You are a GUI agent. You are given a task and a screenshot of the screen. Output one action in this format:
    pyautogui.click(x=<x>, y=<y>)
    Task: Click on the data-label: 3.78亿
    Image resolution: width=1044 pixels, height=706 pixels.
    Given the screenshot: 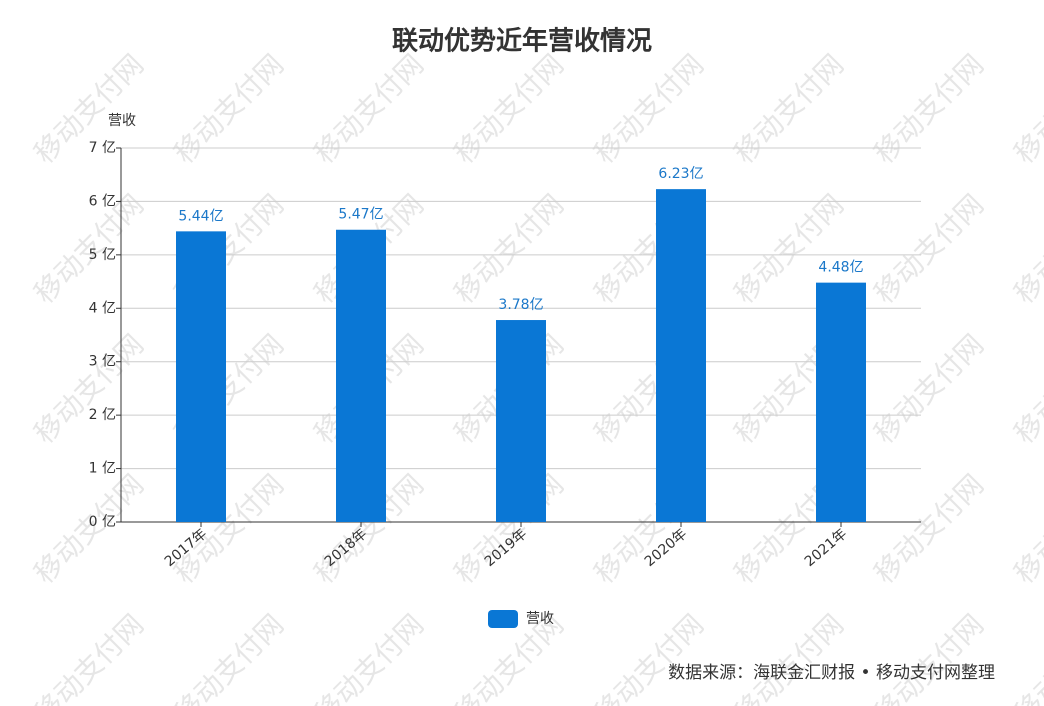 What is the action you would take?
    pyautogui.click(x=520, y=305)
    